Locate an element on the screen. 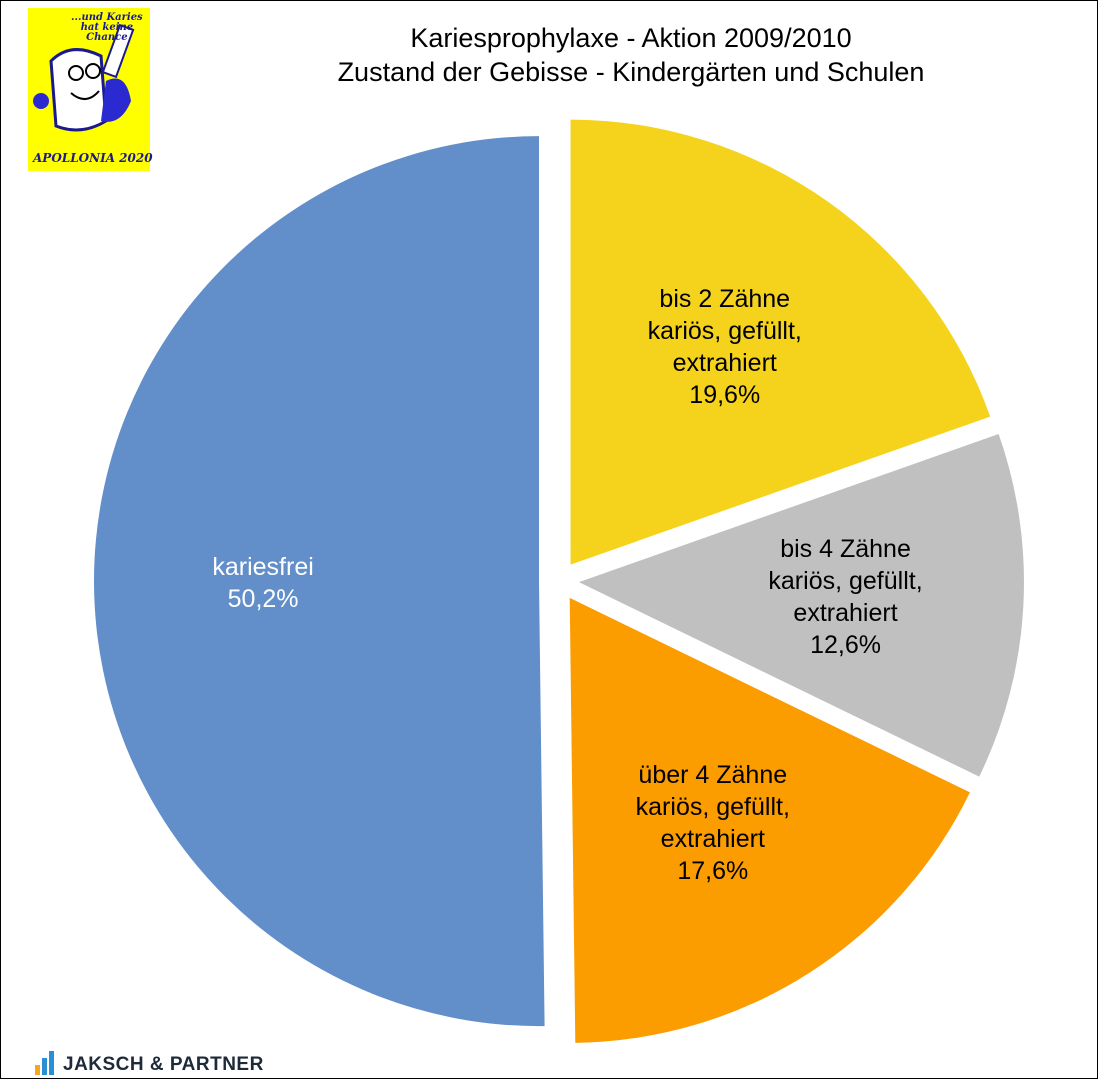  value-label: 12,6% is located at coordinates (845, 645).